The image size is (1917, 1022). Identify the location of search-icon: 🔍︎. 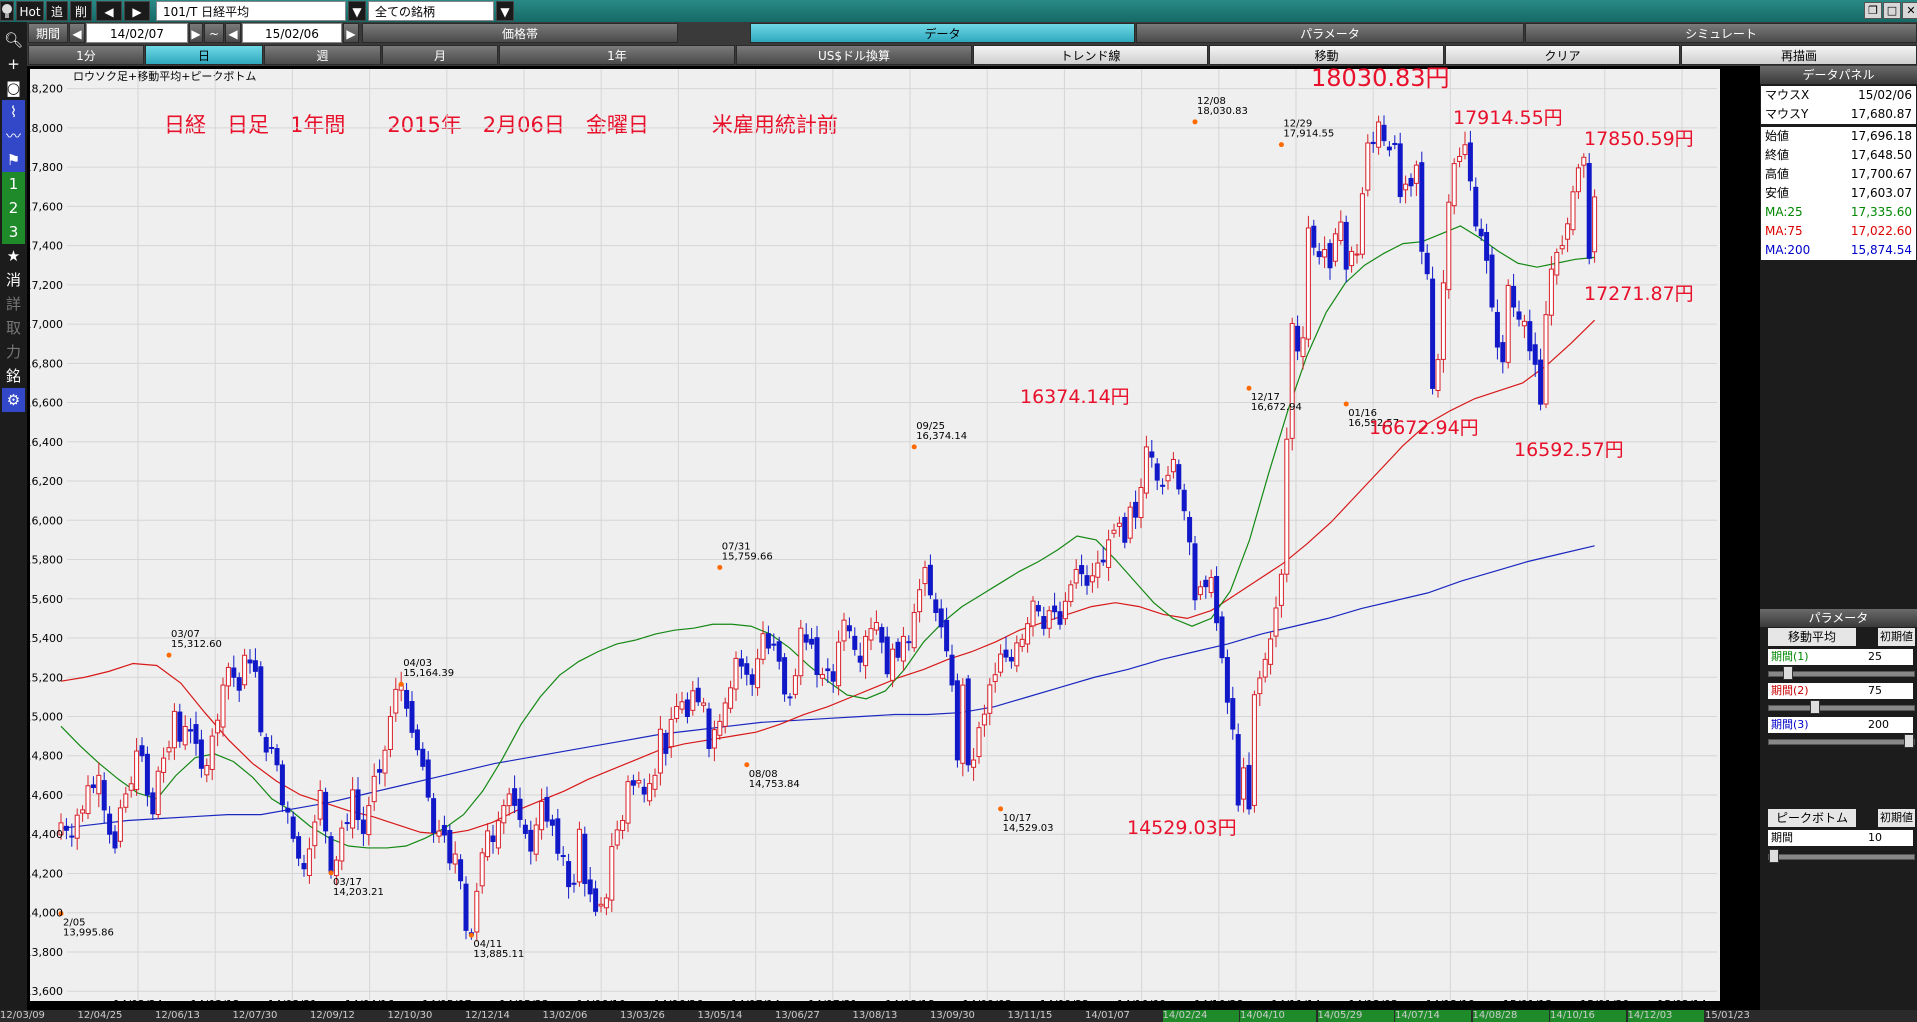
(13, 40).